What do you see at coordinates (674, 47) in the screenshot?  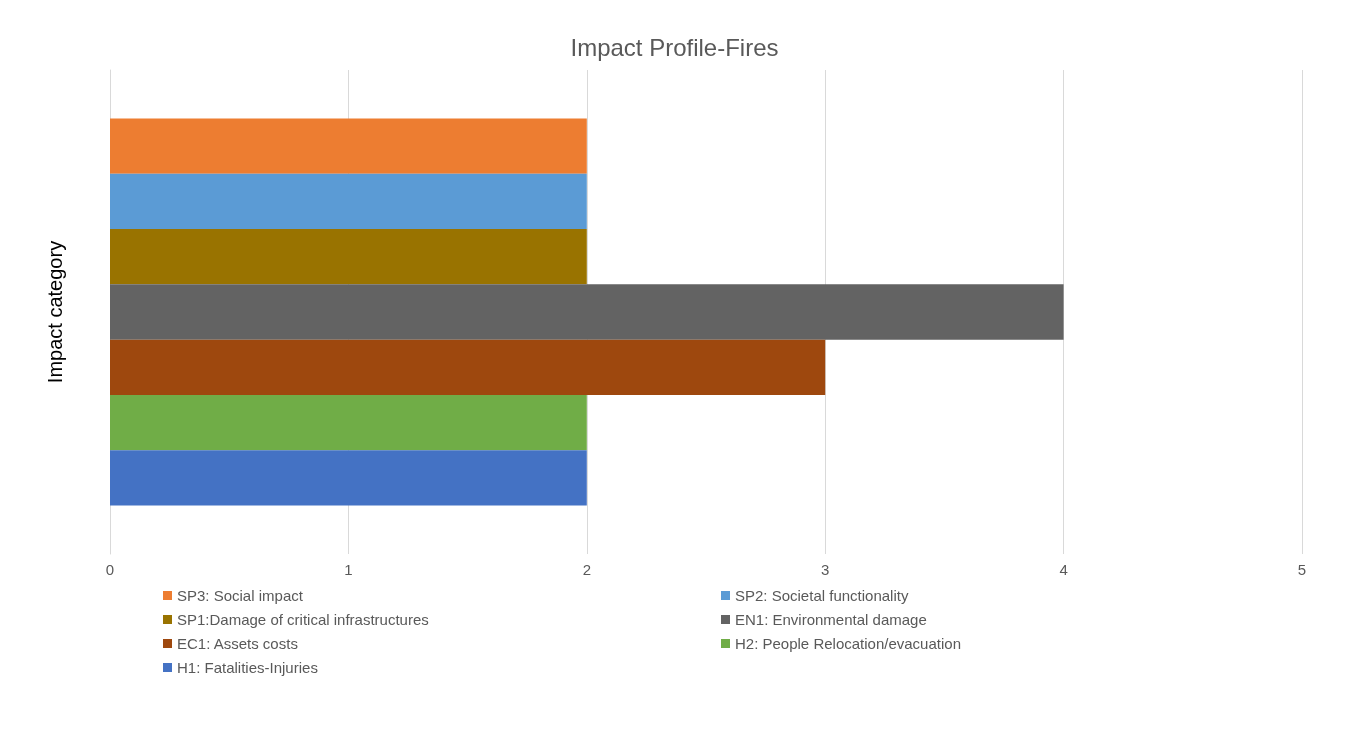 I see `chart-title: Impact Profile-Fires` at bounding box center [674, 47].